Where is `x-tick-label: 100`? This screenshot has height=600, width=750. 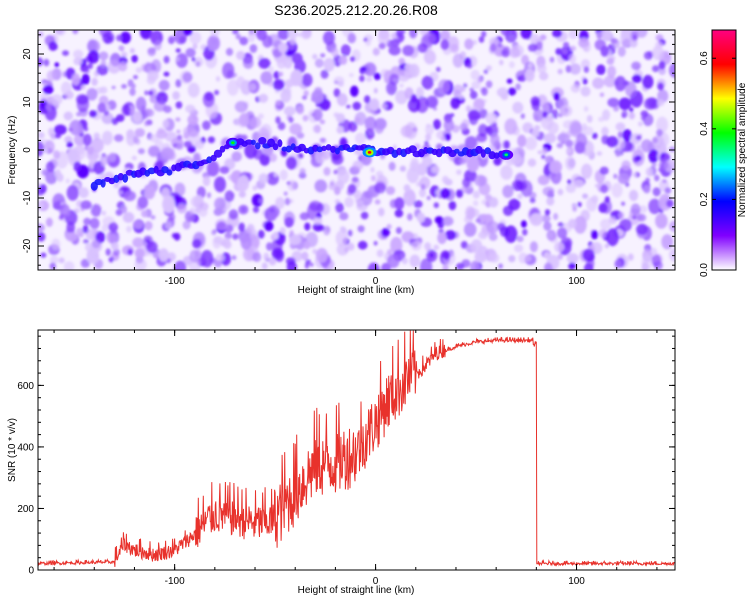 x-tick-label: 100 is located at coordinates (576, 281).